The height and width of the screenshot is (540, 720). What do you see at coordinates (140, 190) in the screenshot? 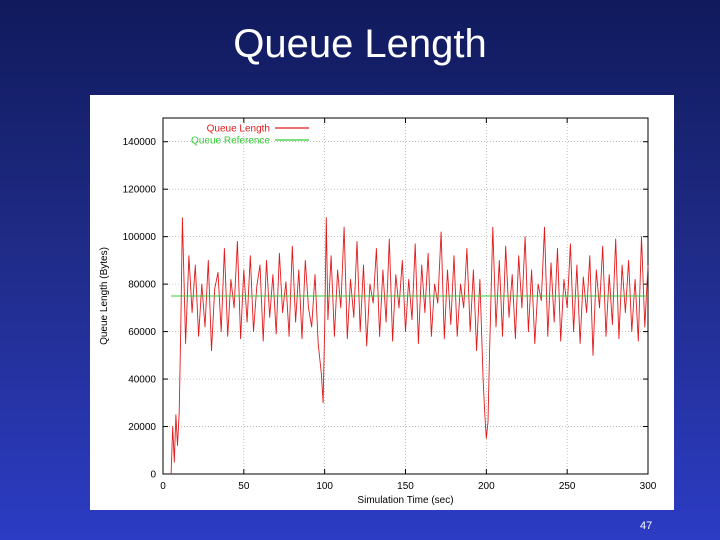
I see `y-tick-label: 120000` at bounding box center [140, 190].